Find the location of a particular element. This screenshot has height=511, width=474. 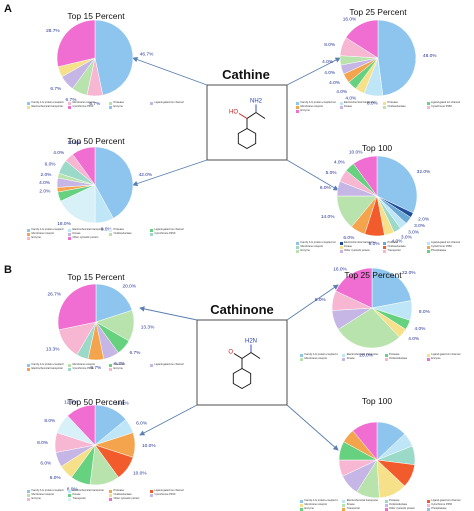

a-top50-slice-label-8: 4.0% is located at coordinates (59, 153).